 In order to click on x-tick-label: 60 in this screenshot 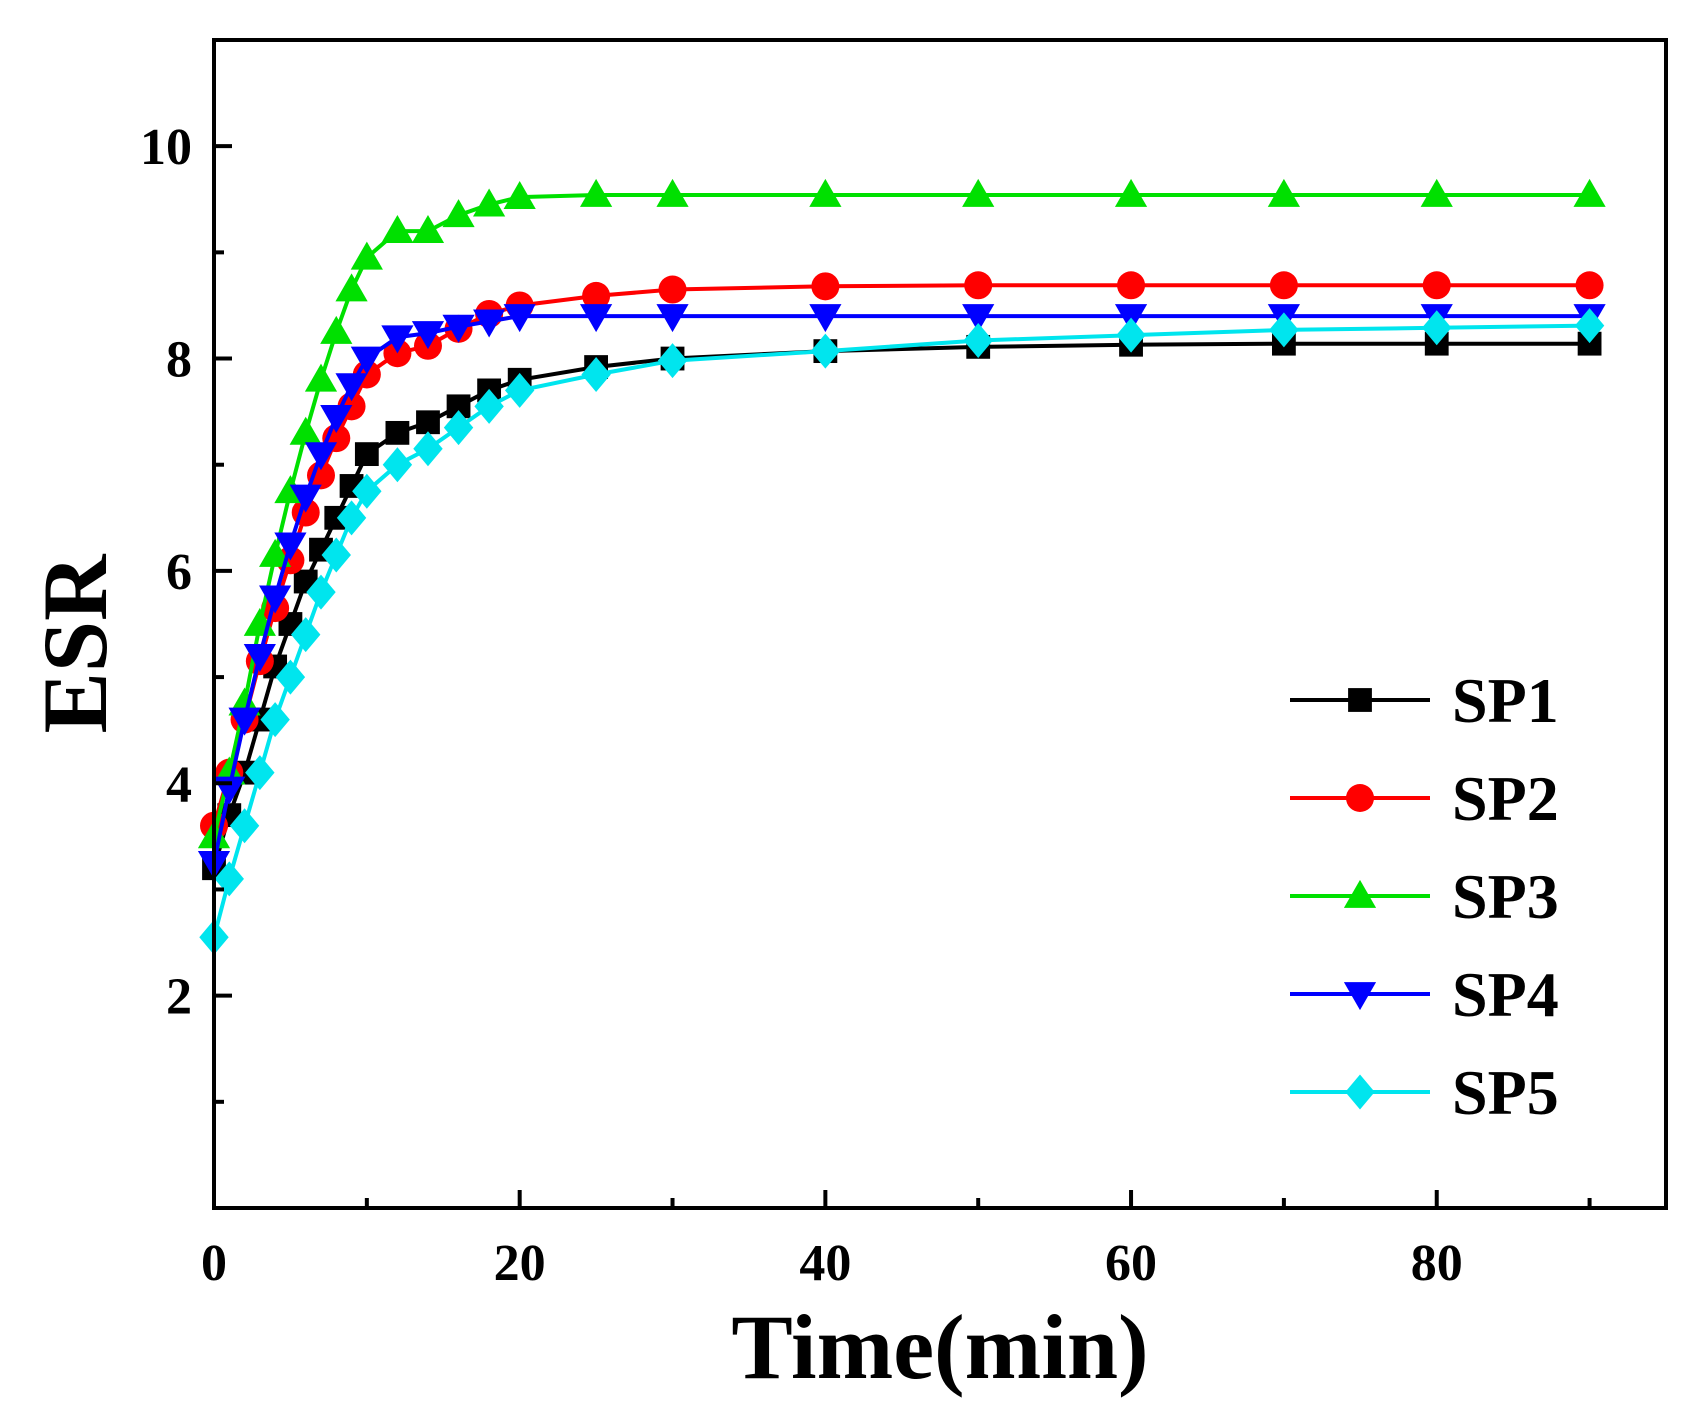, I will do `click(1131, 1263)`.